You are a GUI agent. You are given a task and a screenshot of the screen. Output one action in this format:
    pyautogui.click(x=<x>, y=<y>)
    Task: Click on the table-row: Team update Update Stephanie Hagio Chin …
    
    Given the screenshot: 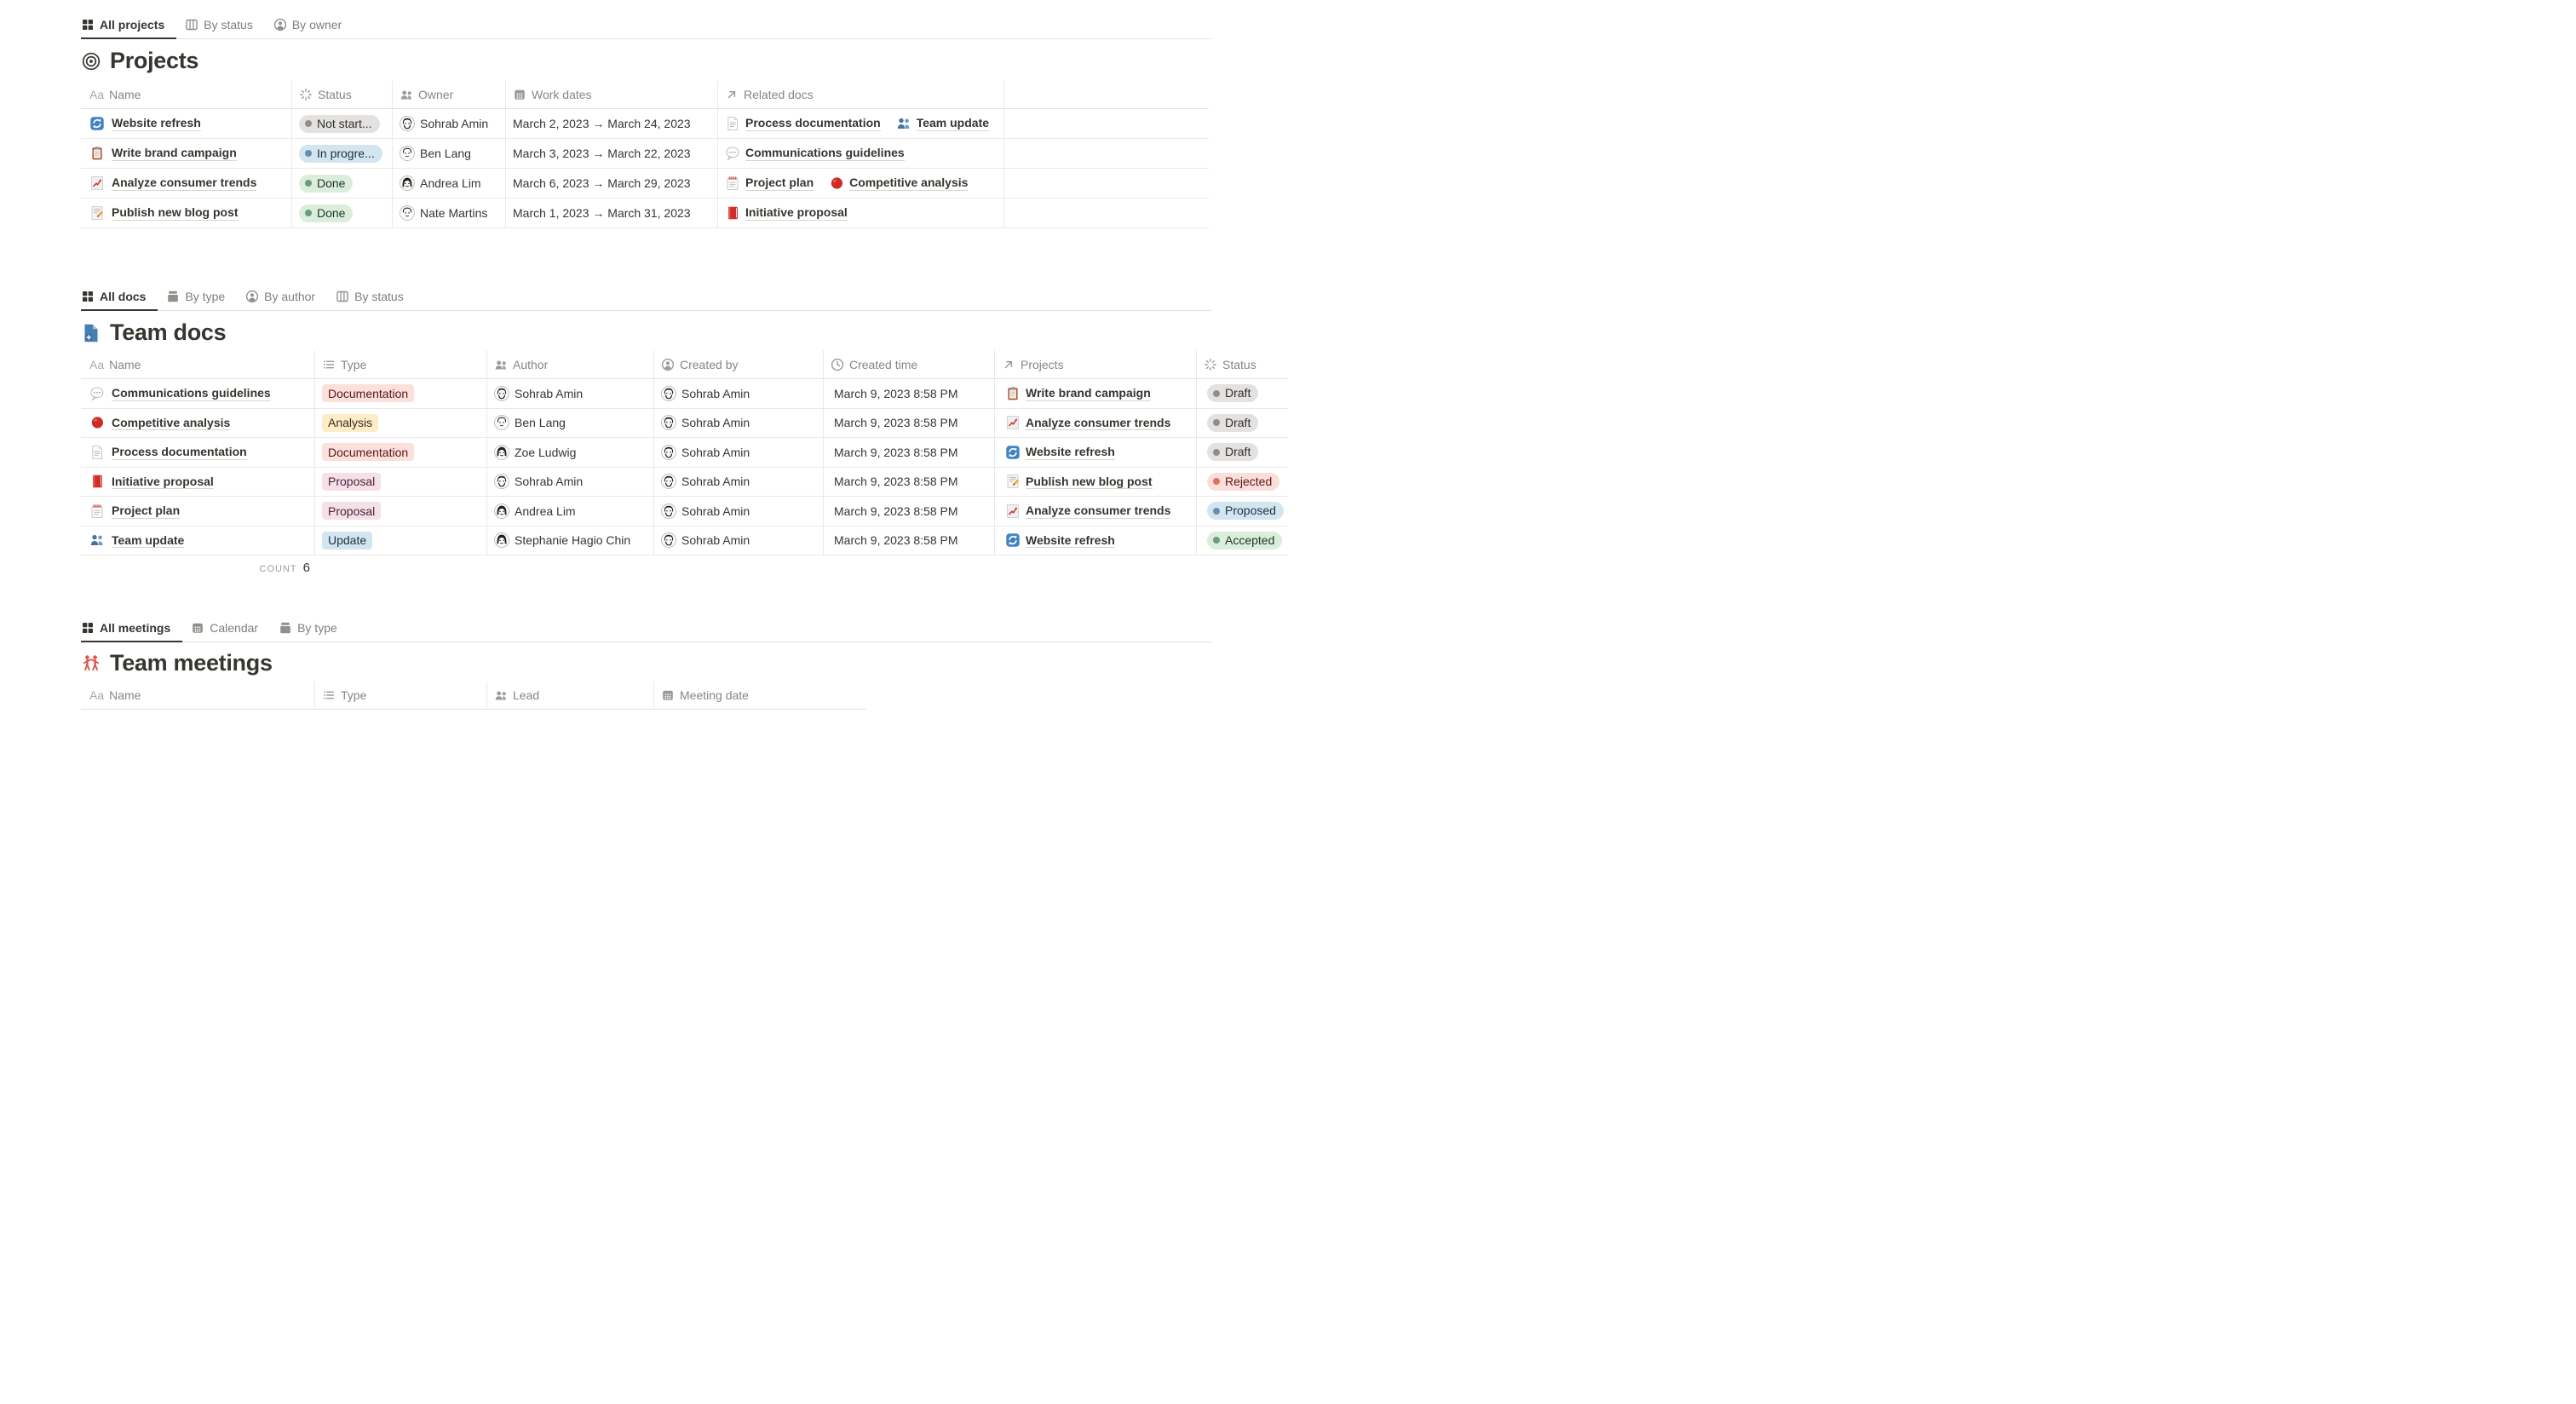 What is the action you would take?
    pyautogui.click(x=684, y=540)
    